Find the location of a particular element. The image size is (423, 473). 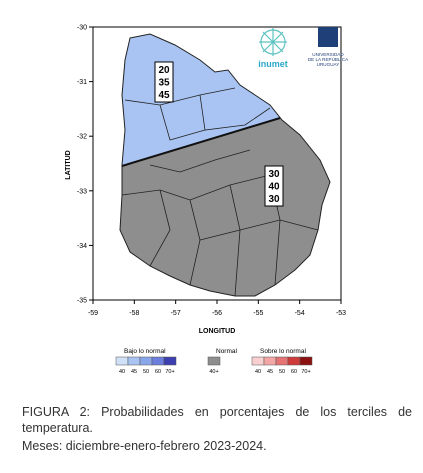

y-tick-label: -31 is located at coordinates (82, 82).